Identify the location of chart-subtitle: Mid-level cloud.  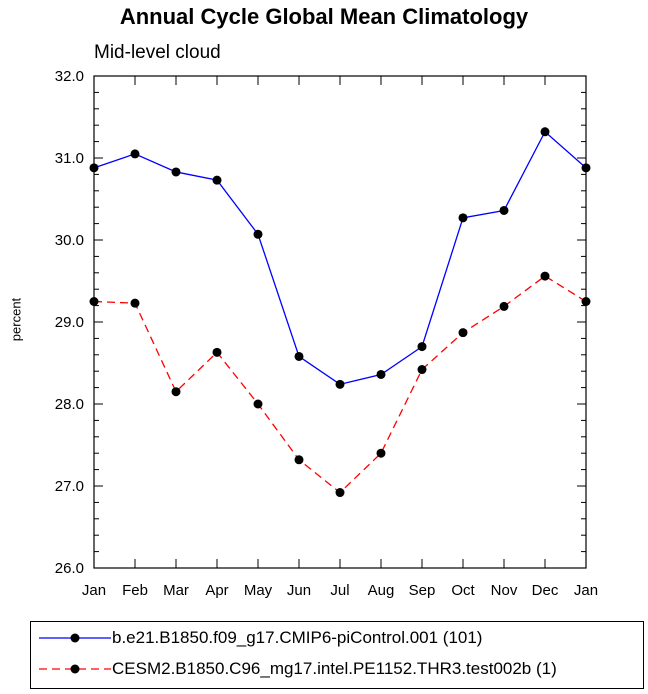
(157, 52).